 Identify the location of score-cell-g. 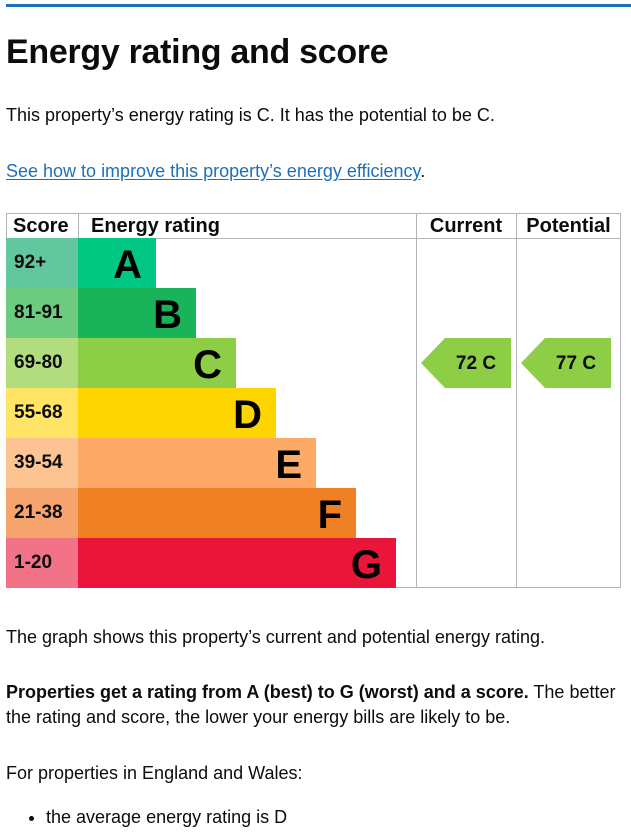
(42, 563).